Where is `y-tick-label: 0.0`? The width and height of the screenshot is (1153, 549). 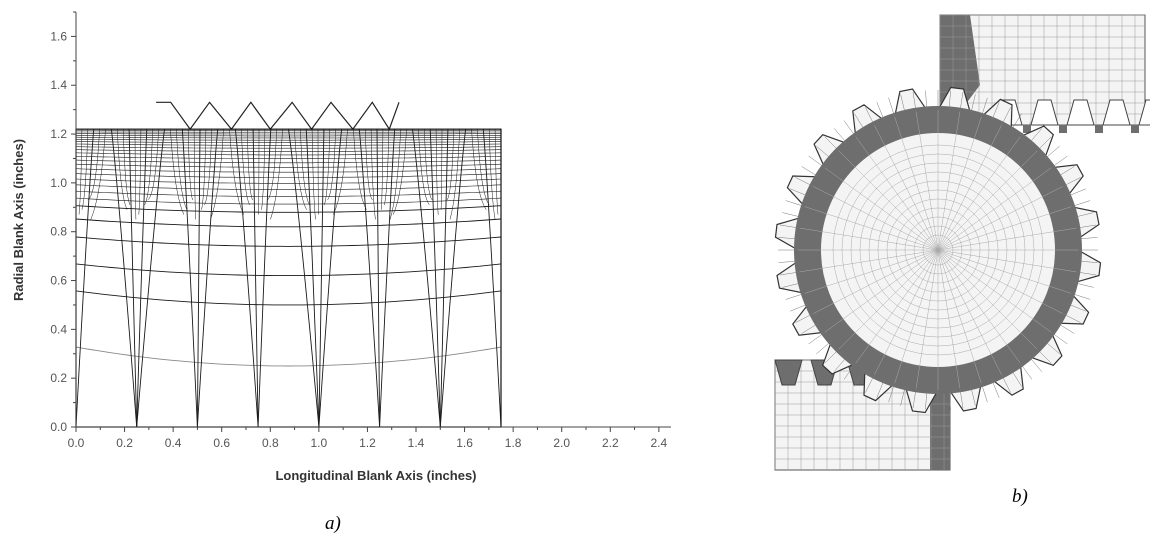
y-tick-label: 0.0 is located at coordinates (58, 427).